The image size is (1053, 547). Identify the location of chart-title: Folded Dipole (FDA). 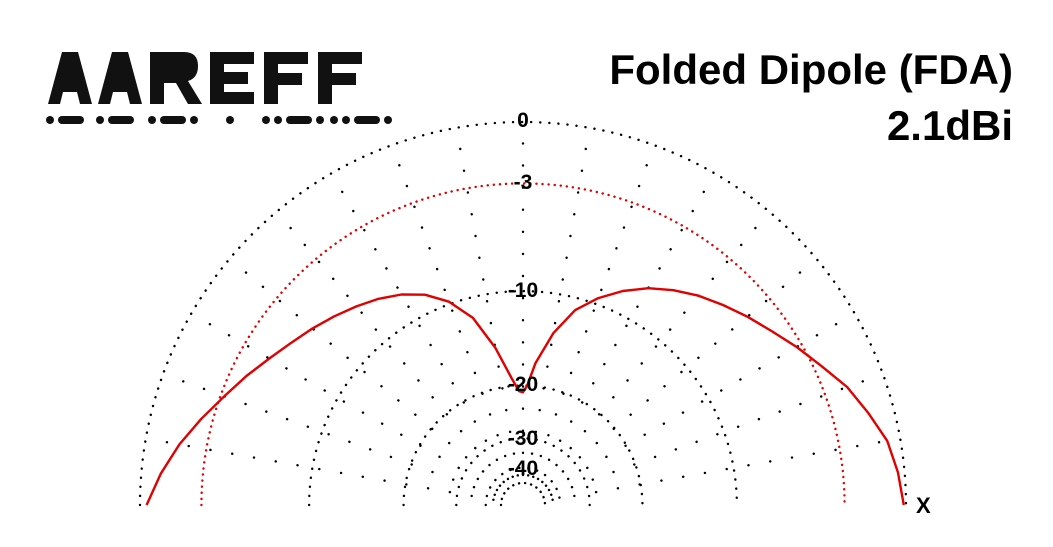
(811, 69).